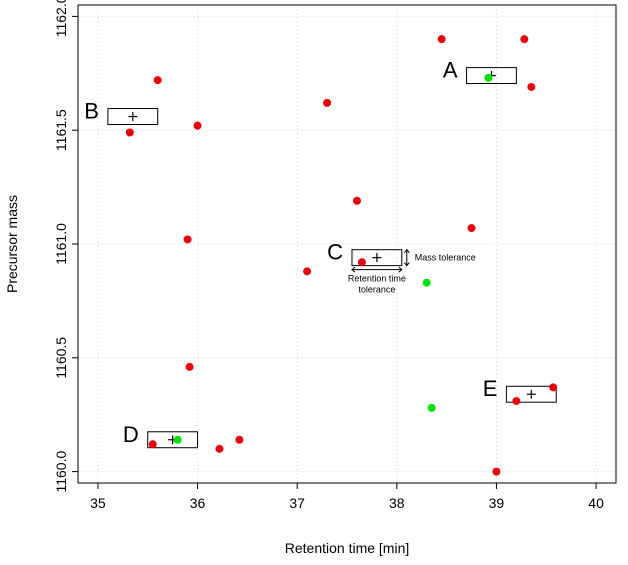  I want to click on y-tick-label: 1160.0, so click(61, 472).